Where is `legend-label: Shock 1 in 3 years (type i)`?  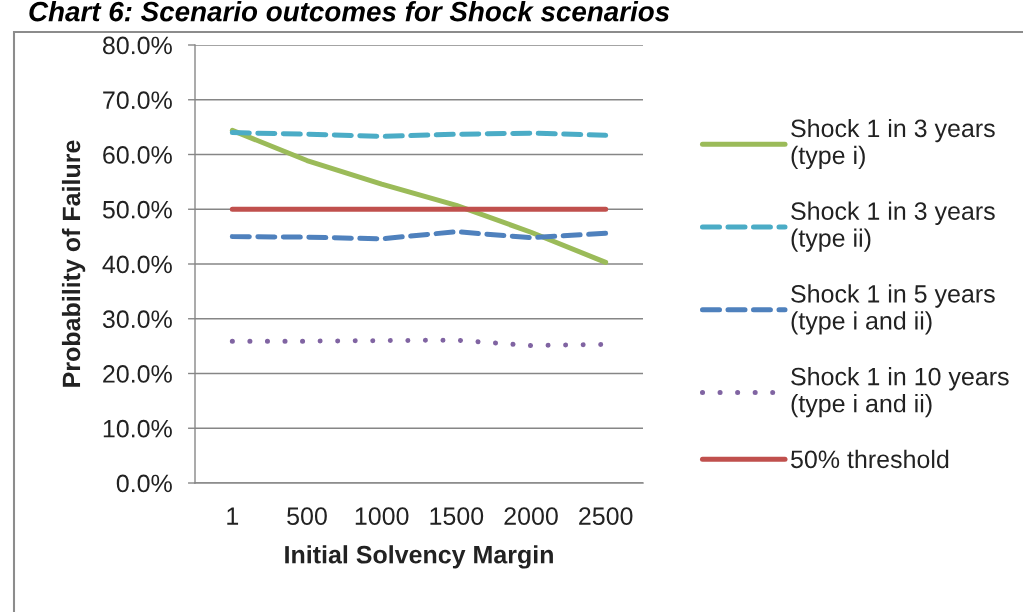
legend-label: Shock 1 in 3 years (type i) is located at coordinates (893, 144).